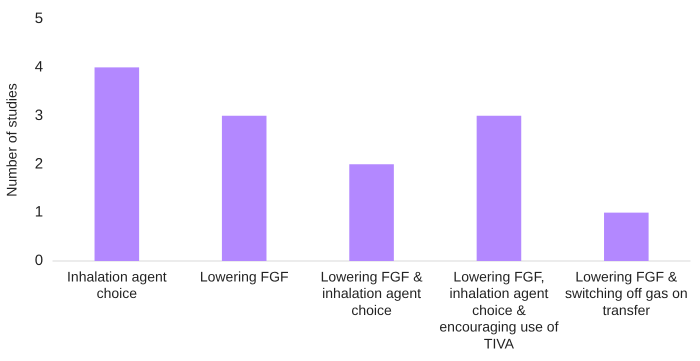 This screenshot has height=361, width=700. What do you see at coordinates (39, 115) in the screenshot?
I see `y-tick-label: 3` at bounding box center [39, 115].